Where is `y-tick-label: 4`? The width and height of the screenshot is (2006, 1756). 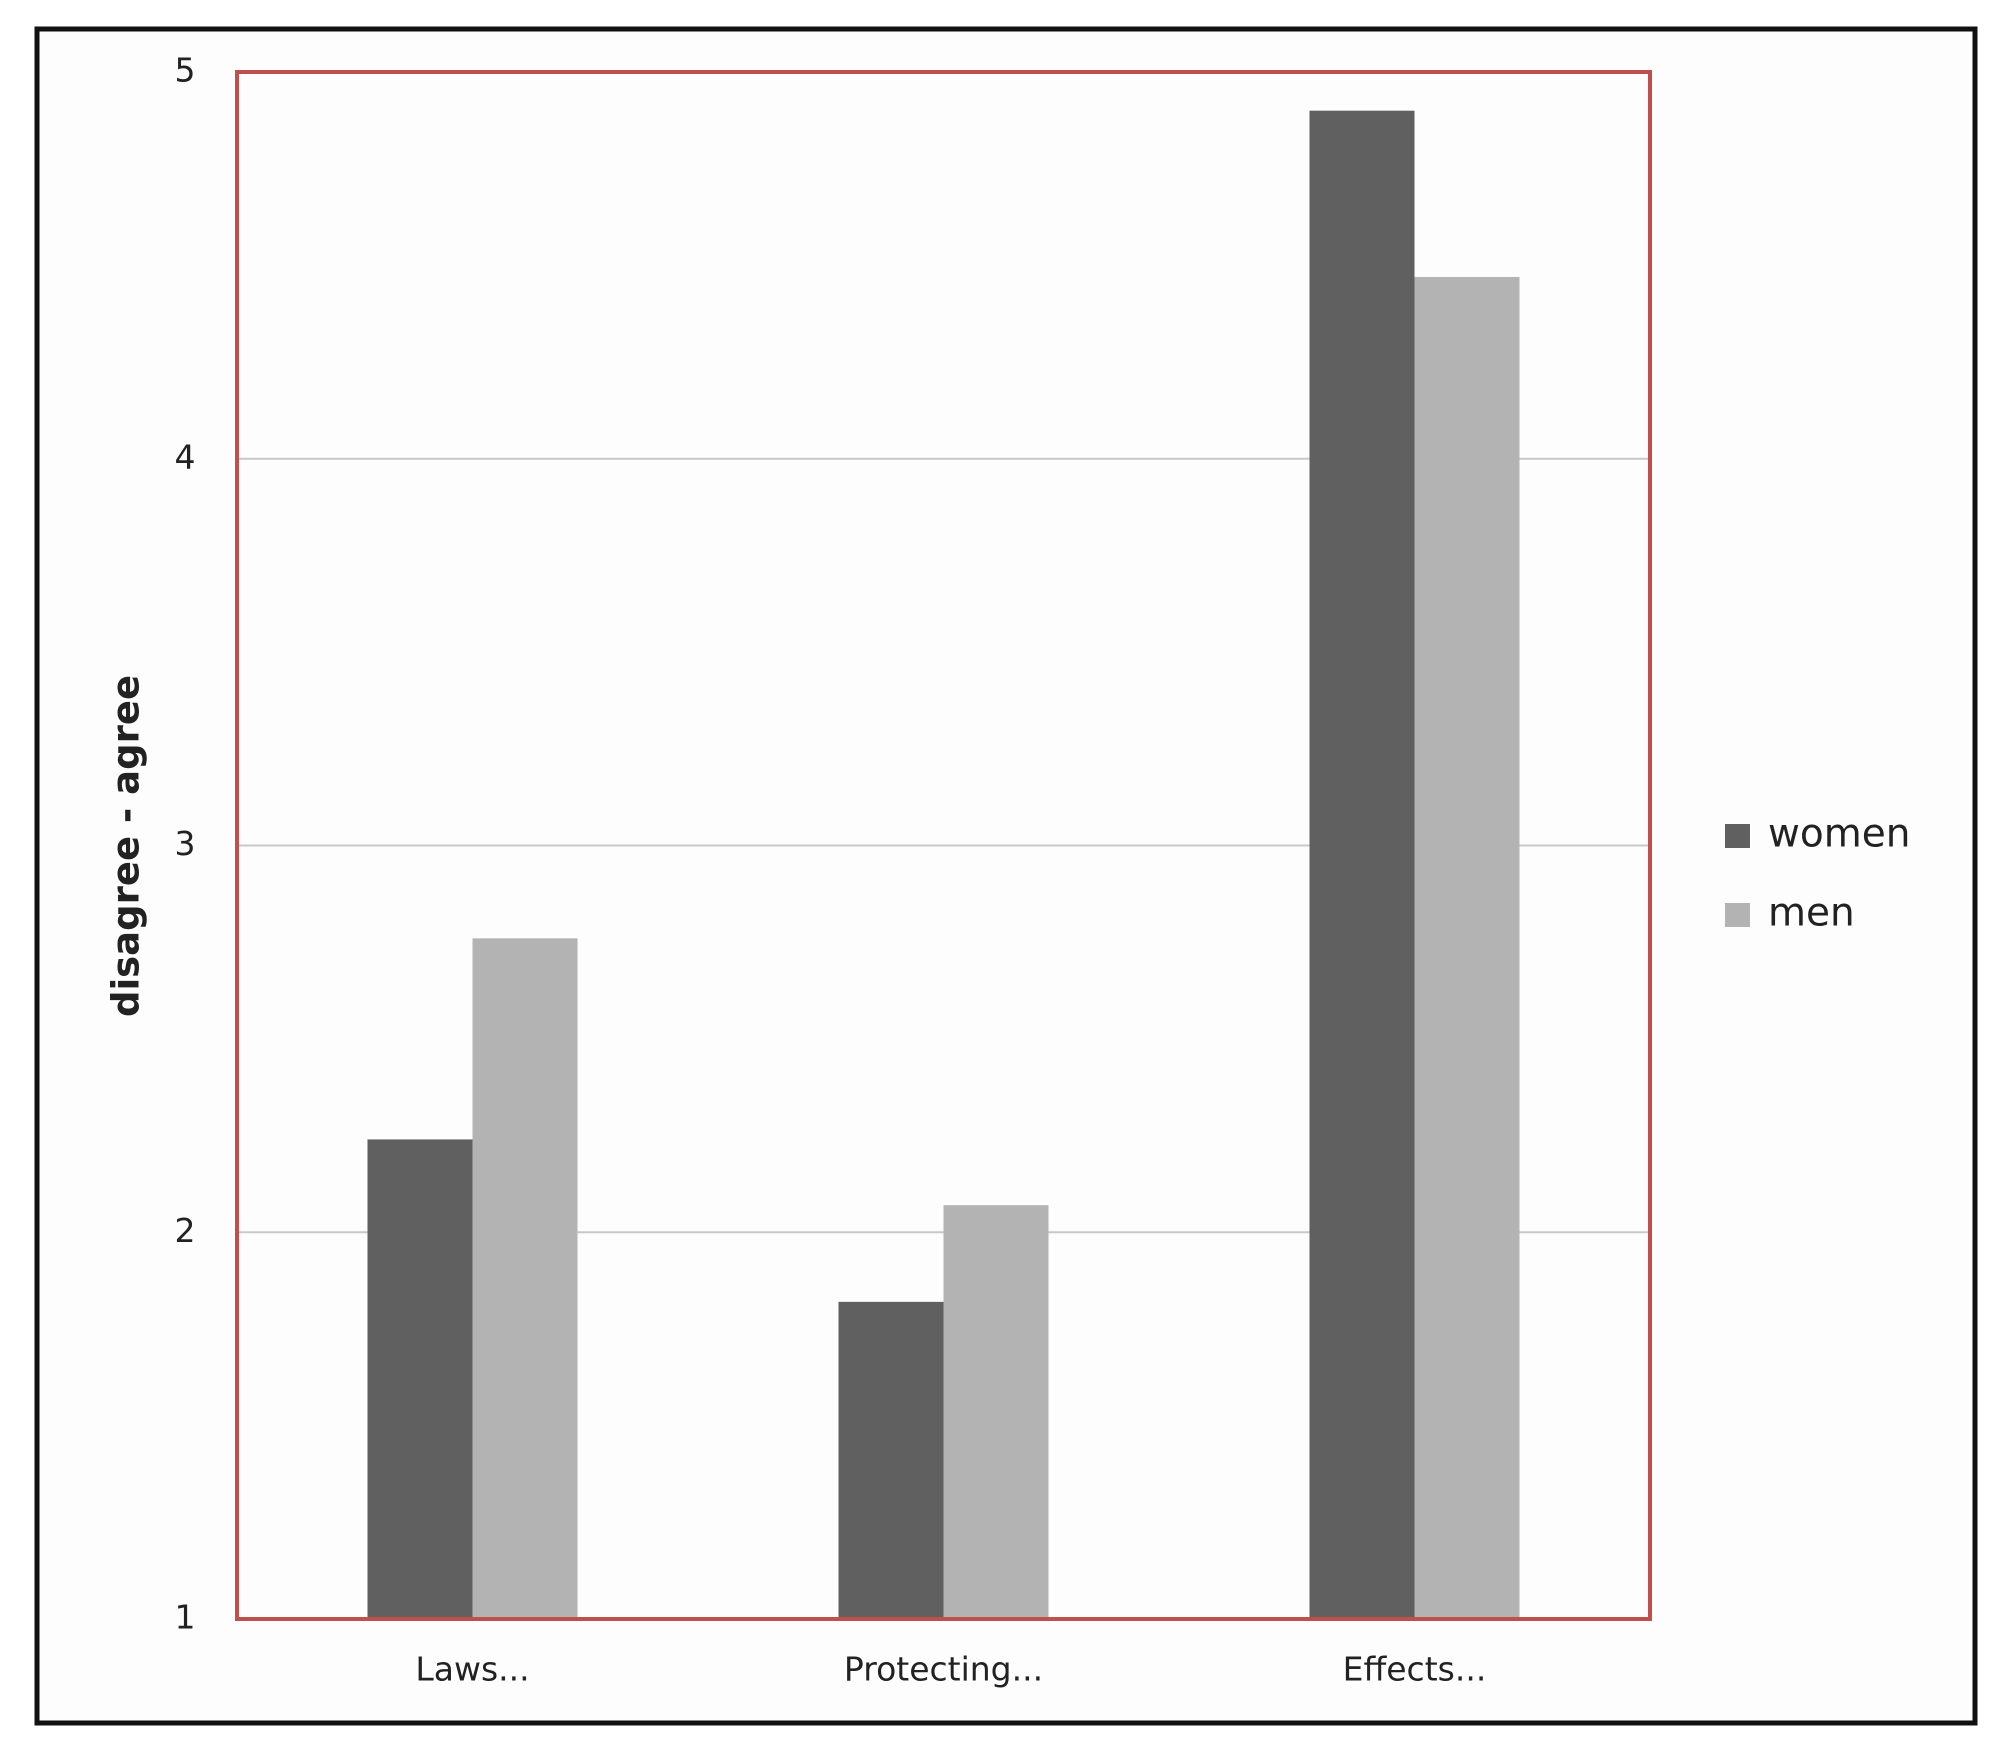 y-tick-label: 4 is located at coordinates (185, 456).